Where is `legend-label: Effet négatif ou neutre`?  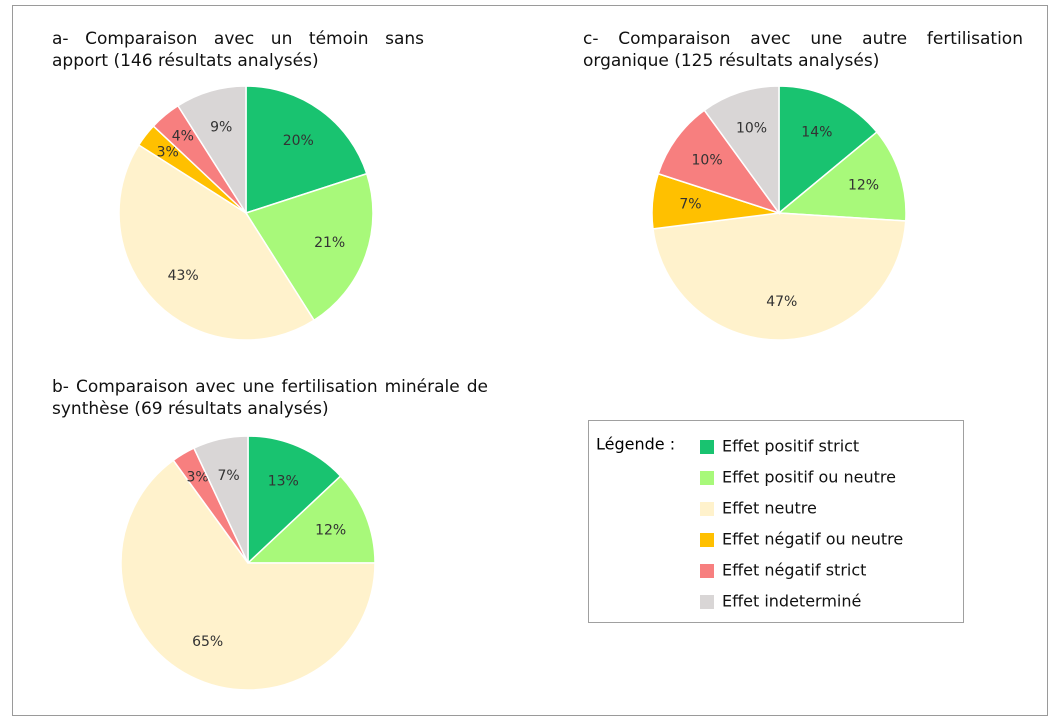
legend-label: Effet négatif ou neutre is located at coordinates (812, 539).